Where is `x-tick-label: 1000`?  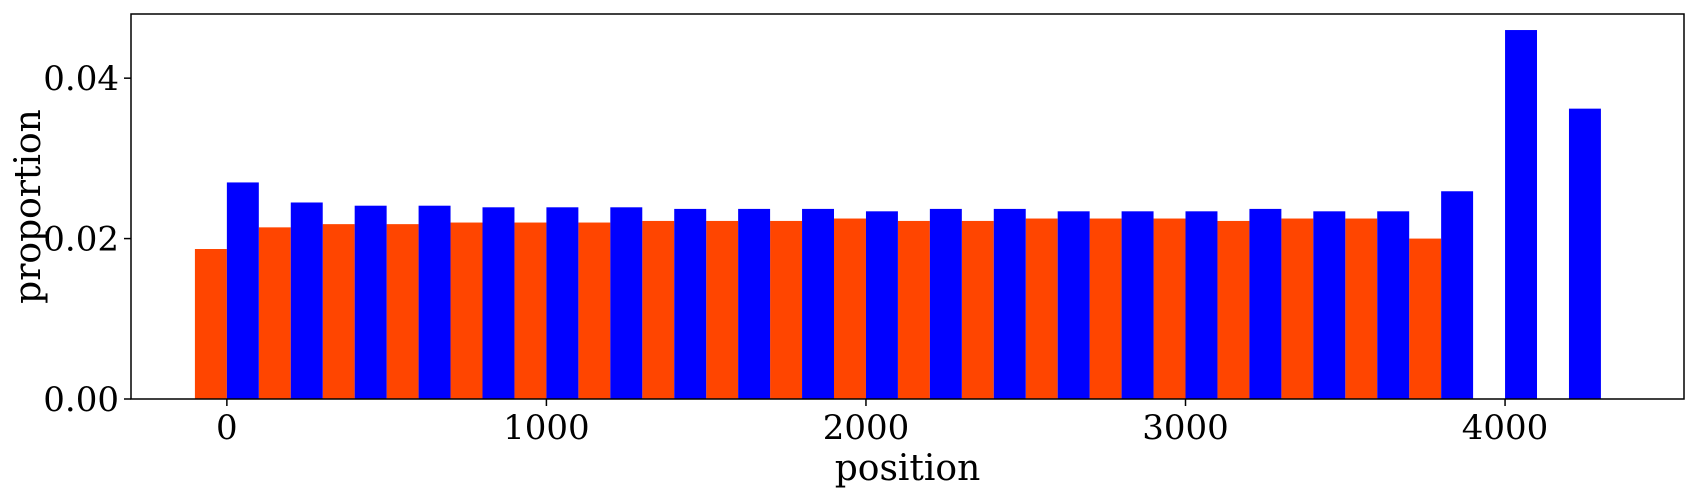 x-tick-label: 1000 is located at coordinates (546, 428).